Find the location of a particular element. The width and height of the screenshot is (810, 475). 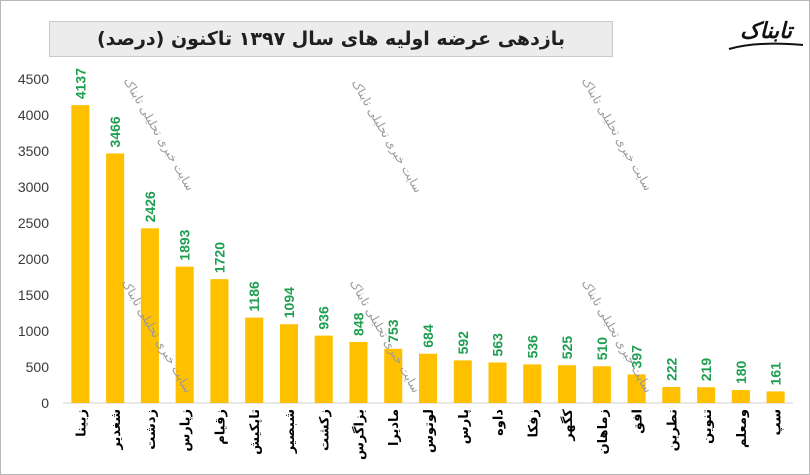

logo: تابناک is located at coordinates (766, 31).